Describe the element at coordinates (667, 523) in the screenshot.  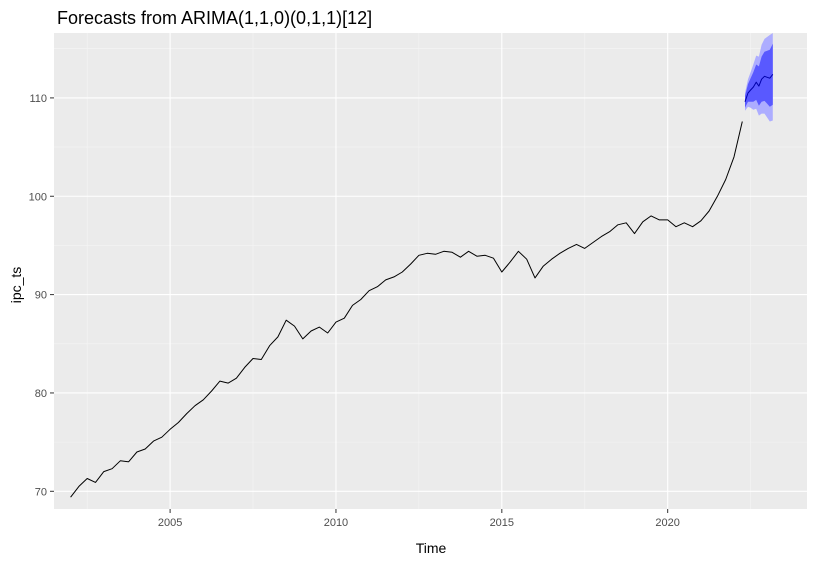
I see `x-tick-label: 2020` at that location.